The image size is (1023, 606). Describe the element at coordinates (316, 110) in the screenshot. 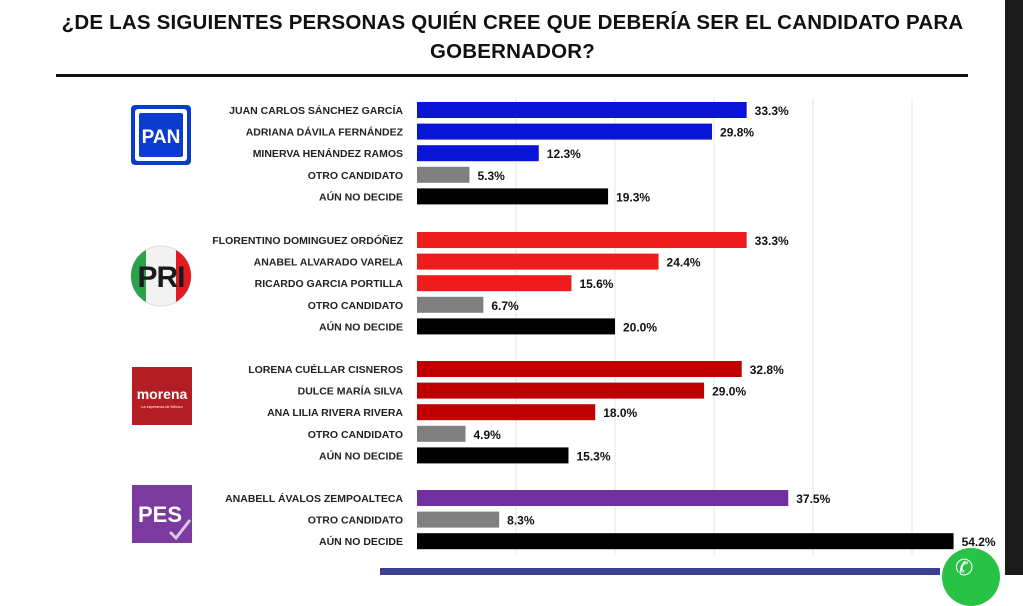

I see `category-label: JUAN CARLOS SÁNCHEZ GARCÍA` at that location.